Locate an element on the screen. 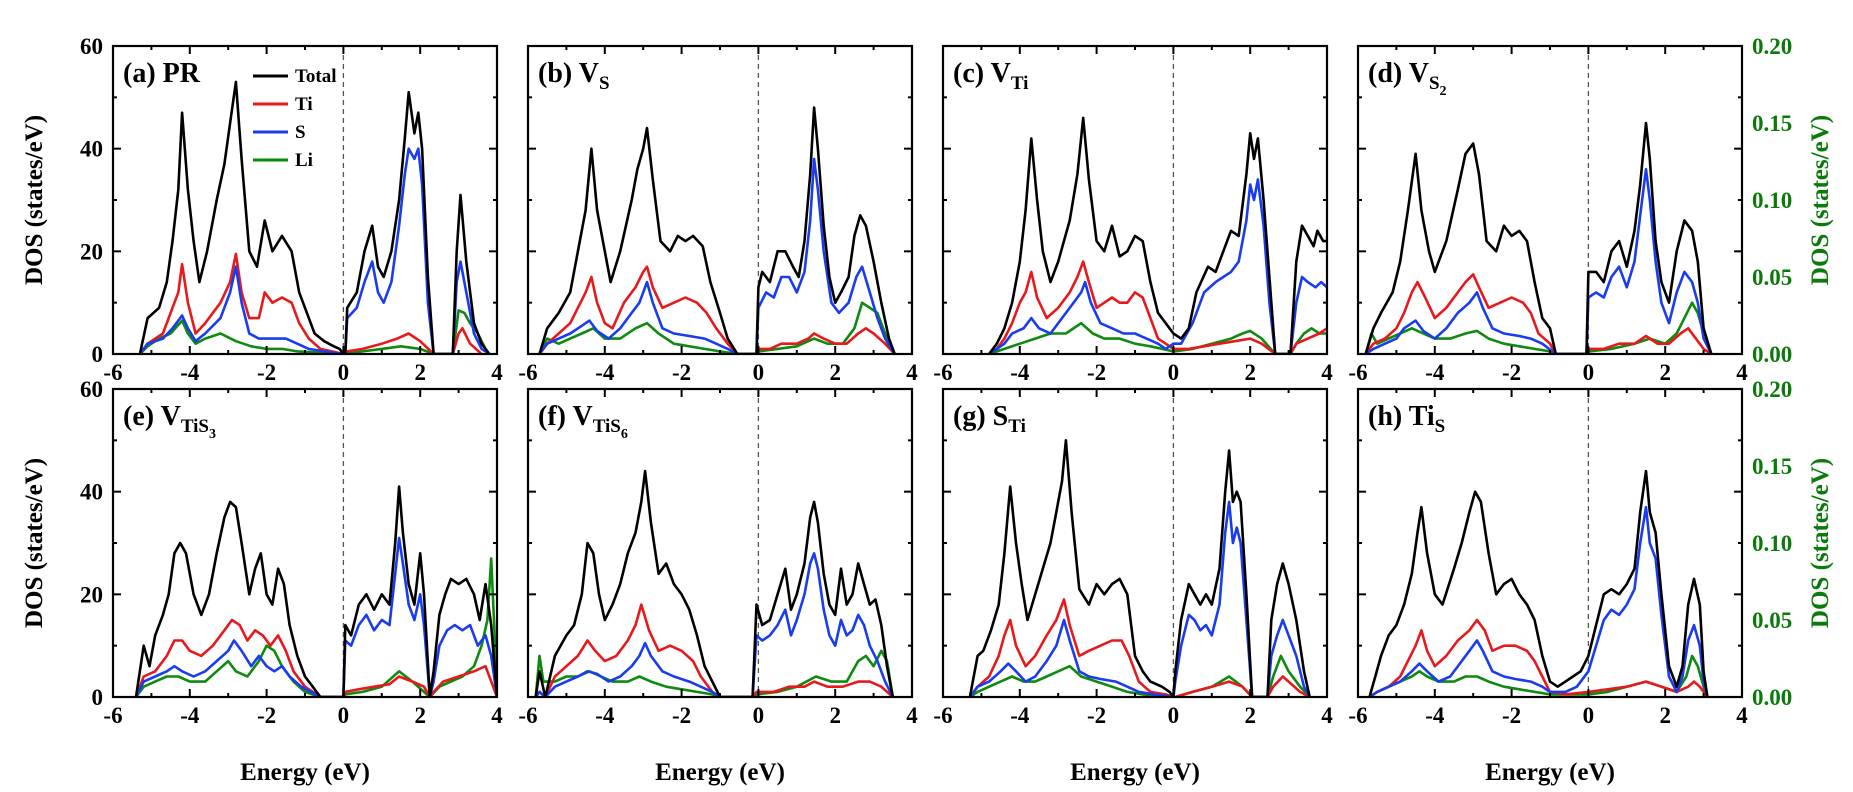  panel-label: (c) VTi is located at coordinates (990, 76).